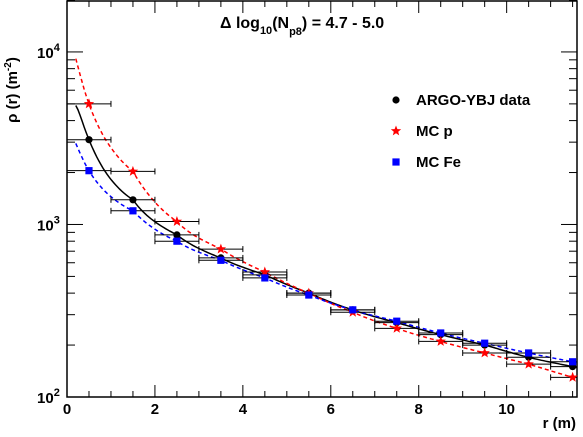 This screenshot has height=437, width=583. I want to click on chart-title-sub1: 10, so click(266, 31).